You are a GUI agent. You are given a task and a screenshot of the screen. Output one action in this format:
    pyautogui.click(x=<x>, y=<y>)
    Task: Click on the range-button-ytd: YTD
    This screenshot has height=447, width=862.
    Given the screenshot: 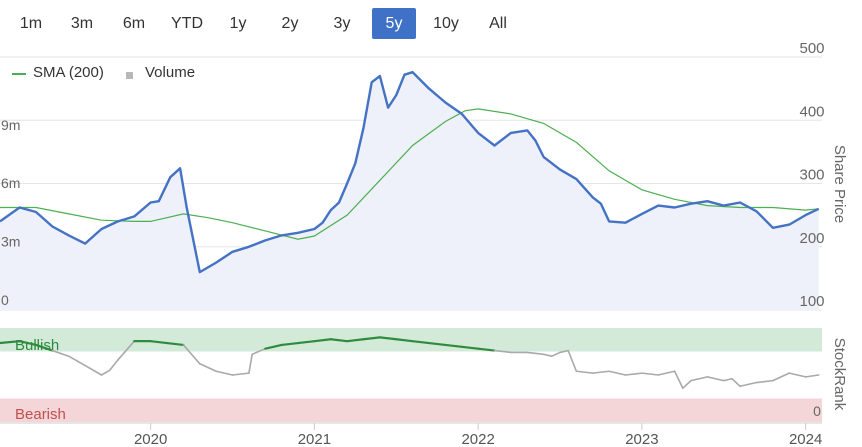 What is the action you would take?
    pyautogui.click(x=187, y=23)
    